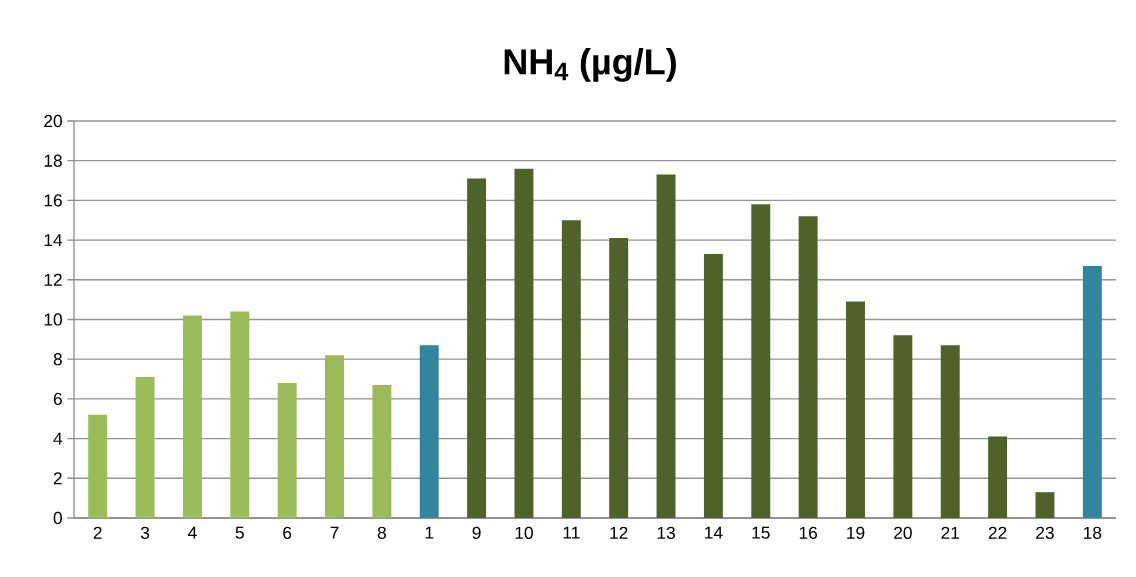  I want to click on x-tick-label: 14, so click(714, 532).